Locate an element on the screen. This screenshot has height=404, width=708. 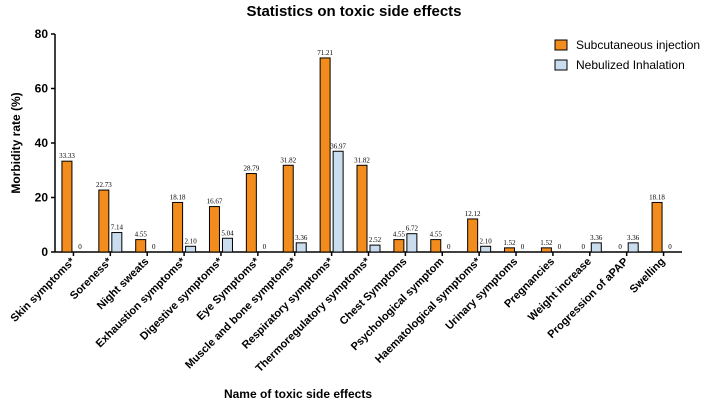
legend-label-subcutaneous: Subcutaneous injection is located at coordinates (638, 45).